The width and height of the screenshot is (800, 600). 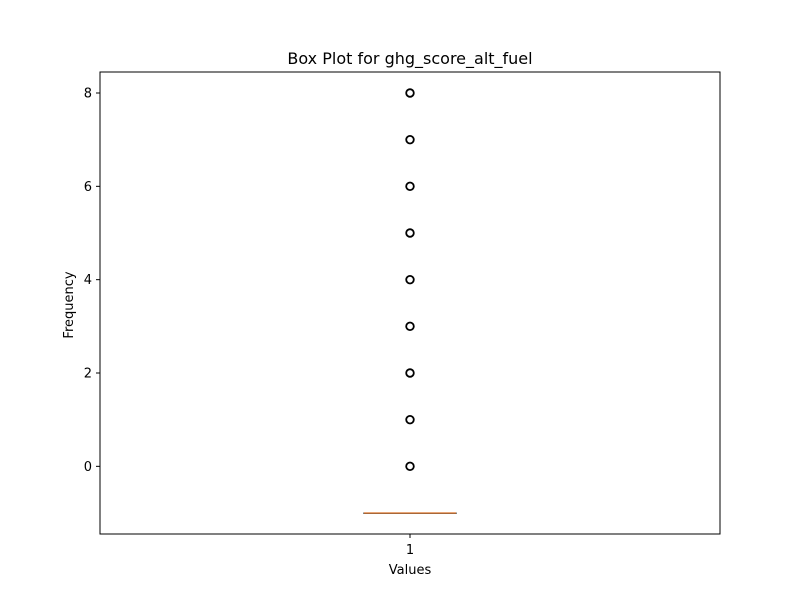 What do you see at coordinates (409, 59) in the screenshot?
I see `chart-title: Box Plot for ghg_score_alt_fuel` at bounding box center [409, 59].